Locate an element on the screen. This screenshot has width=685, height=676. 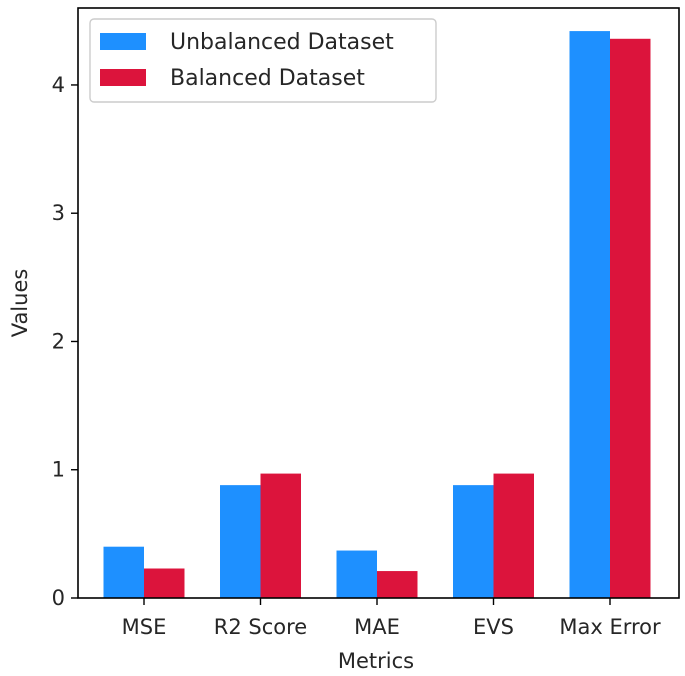
x-tick-label: EVS is located at coordinates (493, 627).